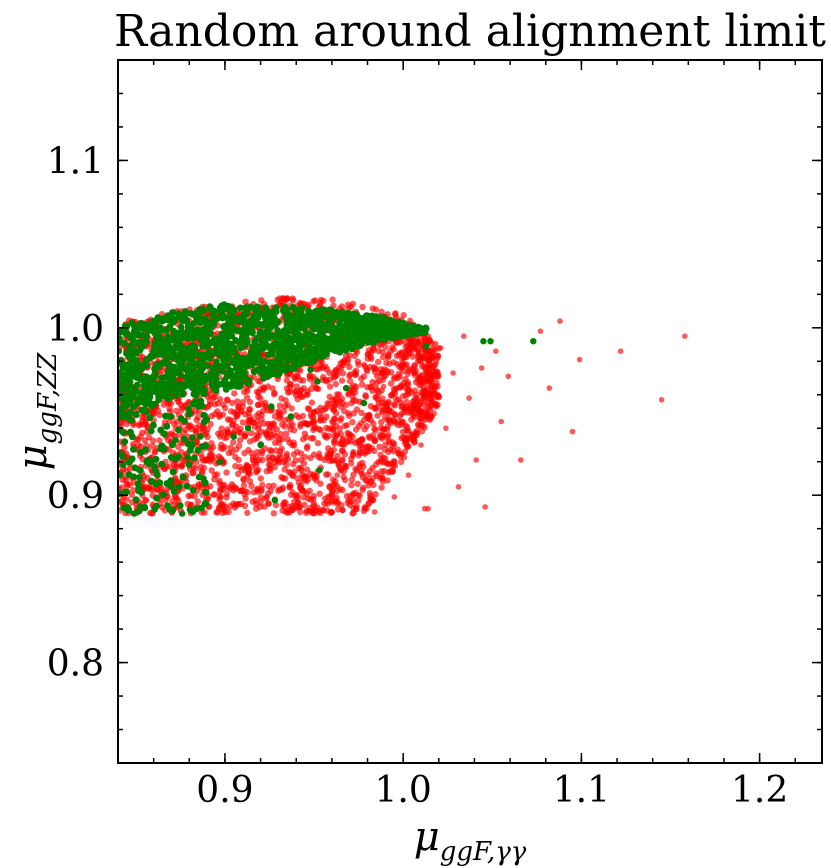  Describe the element at coordinates (36, 411) in the screenshot. I see `y-axis-label: μggF,ZZ` at that location.